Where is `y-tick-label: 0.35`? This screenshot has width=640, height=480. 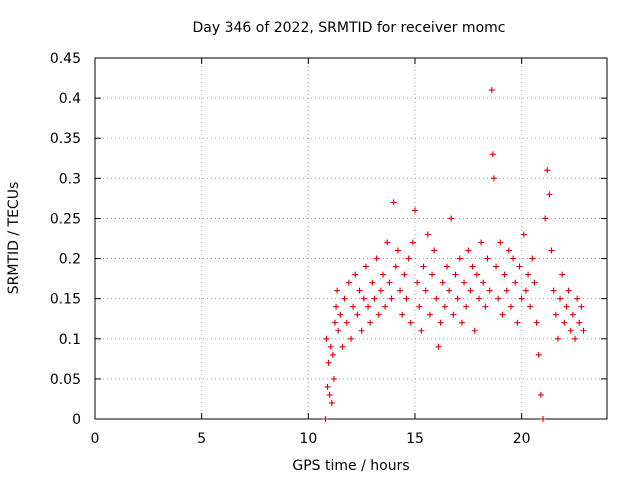 y-tick-label: 0.35 is located at coordinates (65, 139).